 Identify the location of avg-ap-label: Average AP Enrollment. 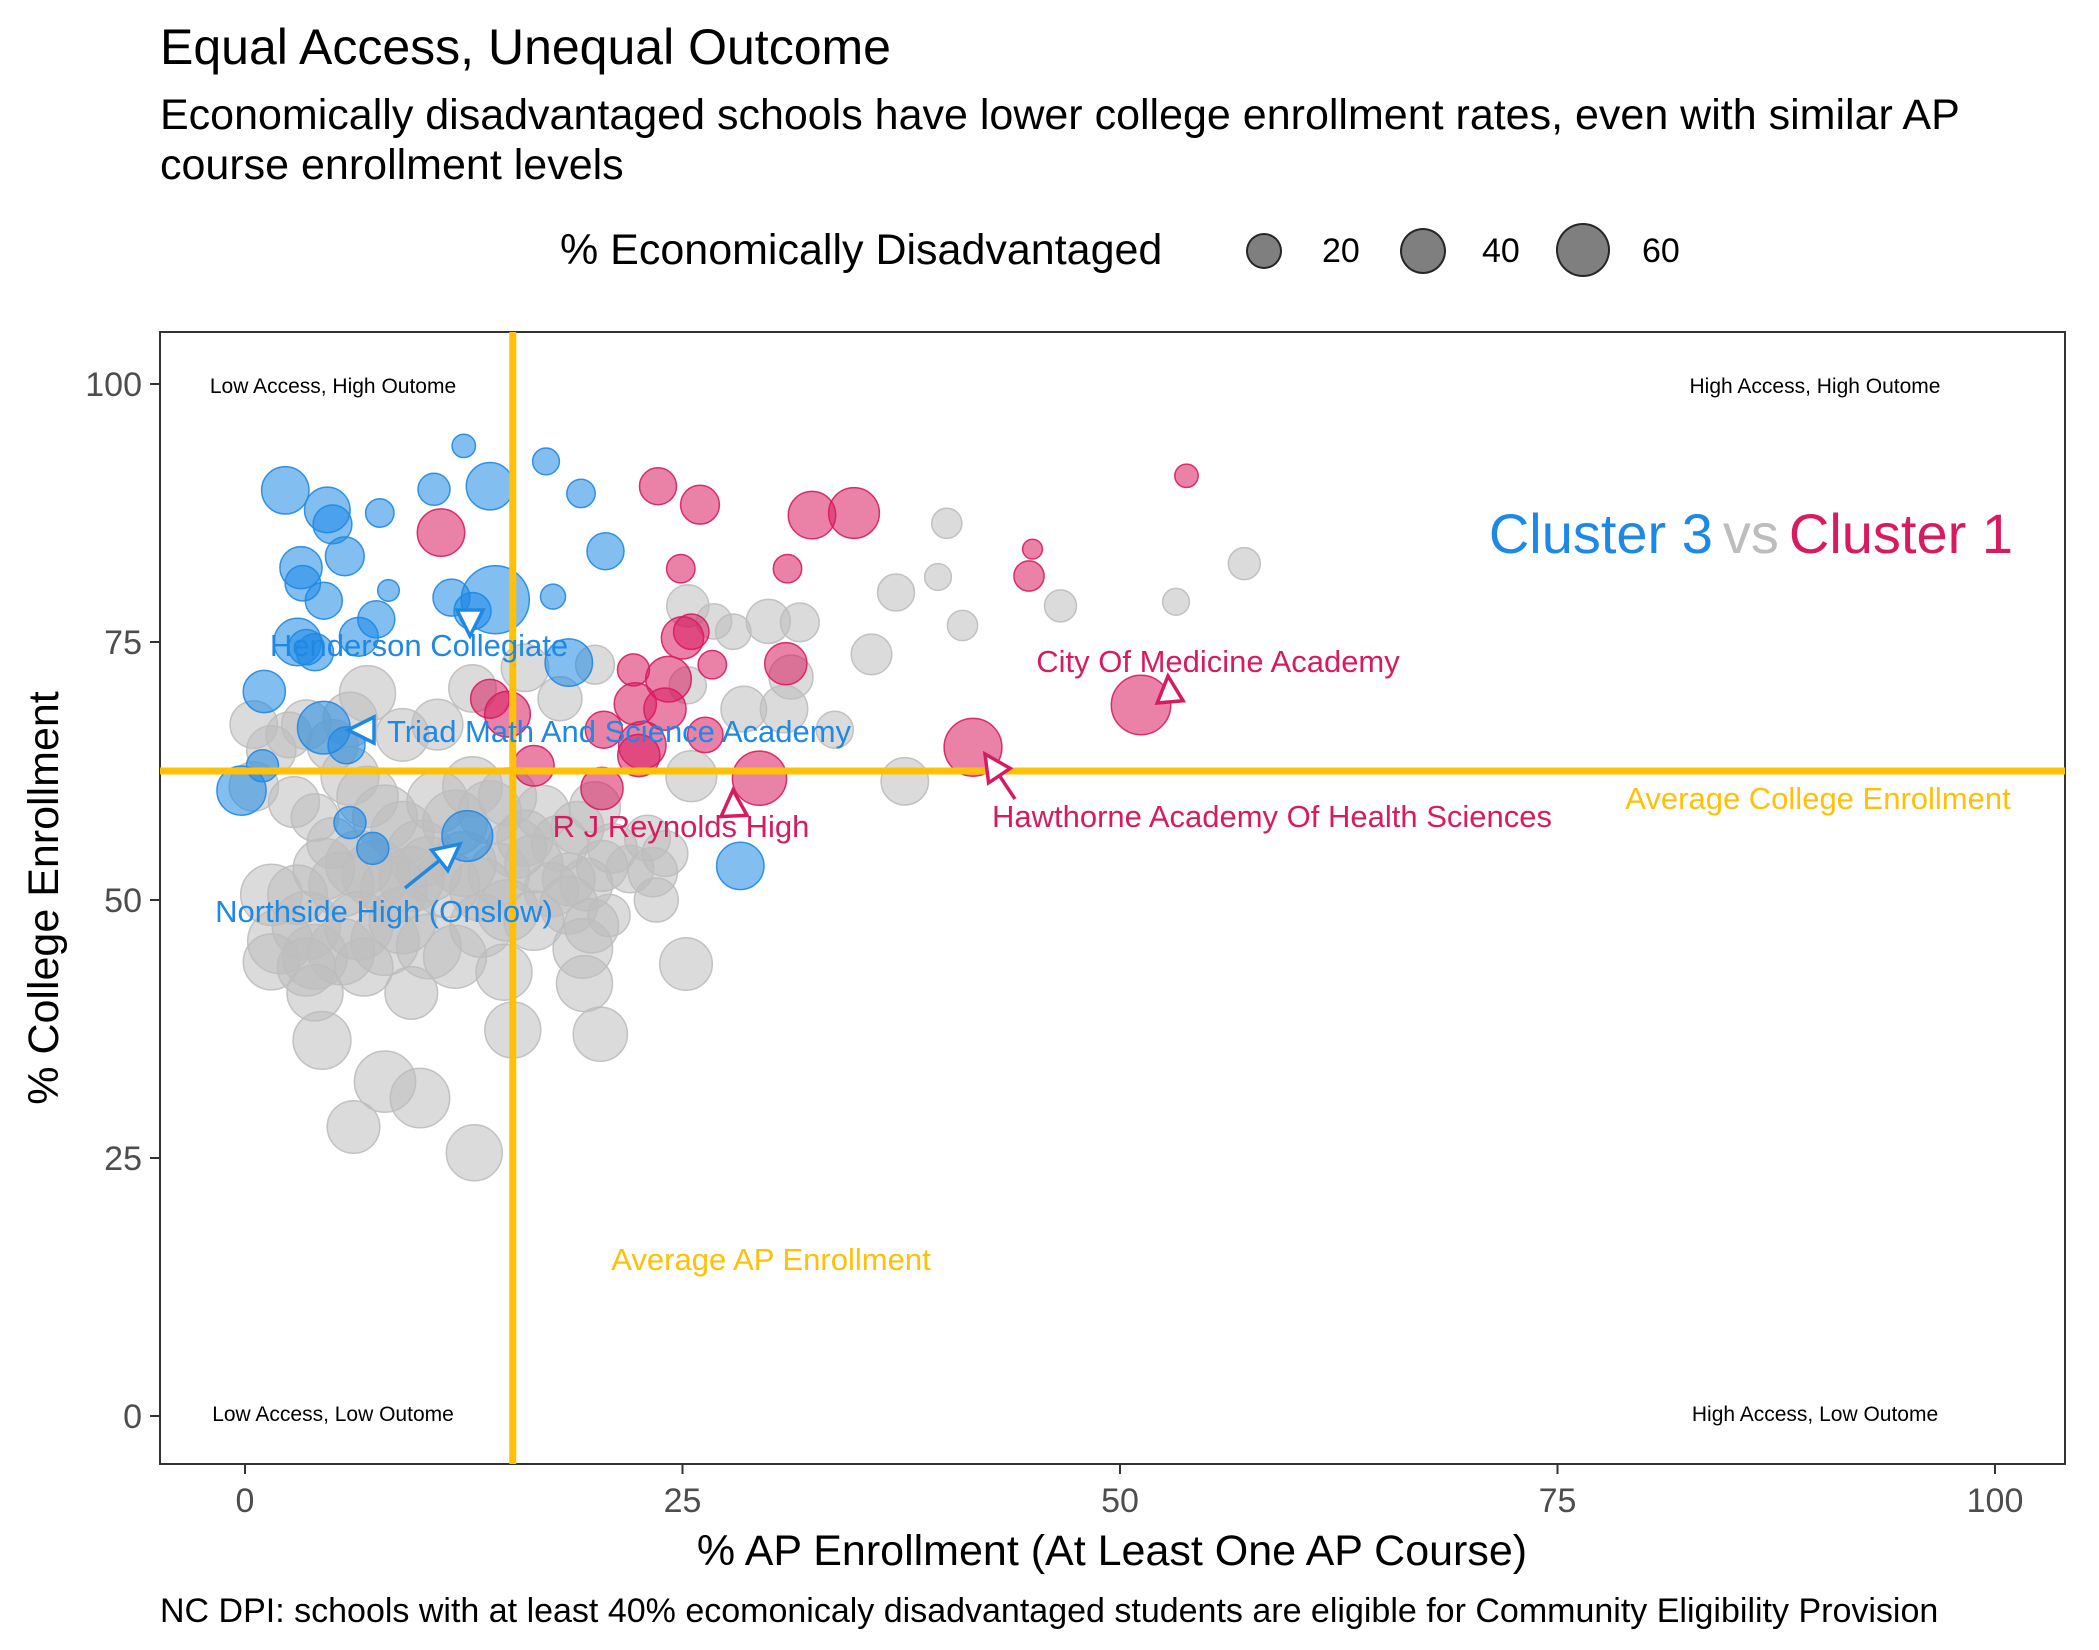
(771, 1259).